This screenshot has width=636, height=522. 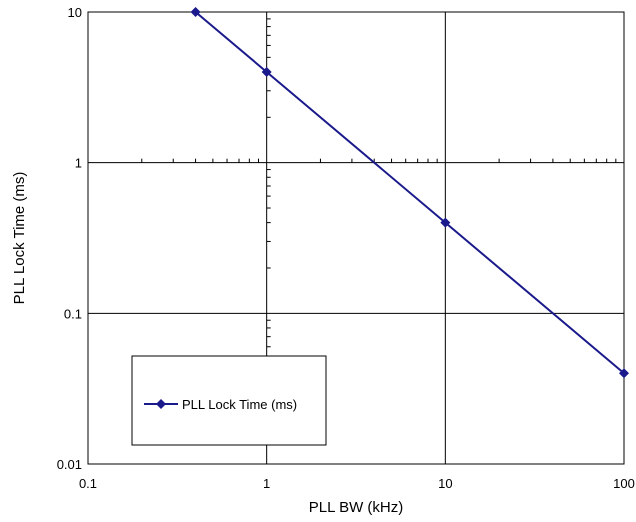 What do you see at coordinates (73, 313) in the screenshot?
I see `y-tick-label: 0.1` at bounding box center [73, 313].